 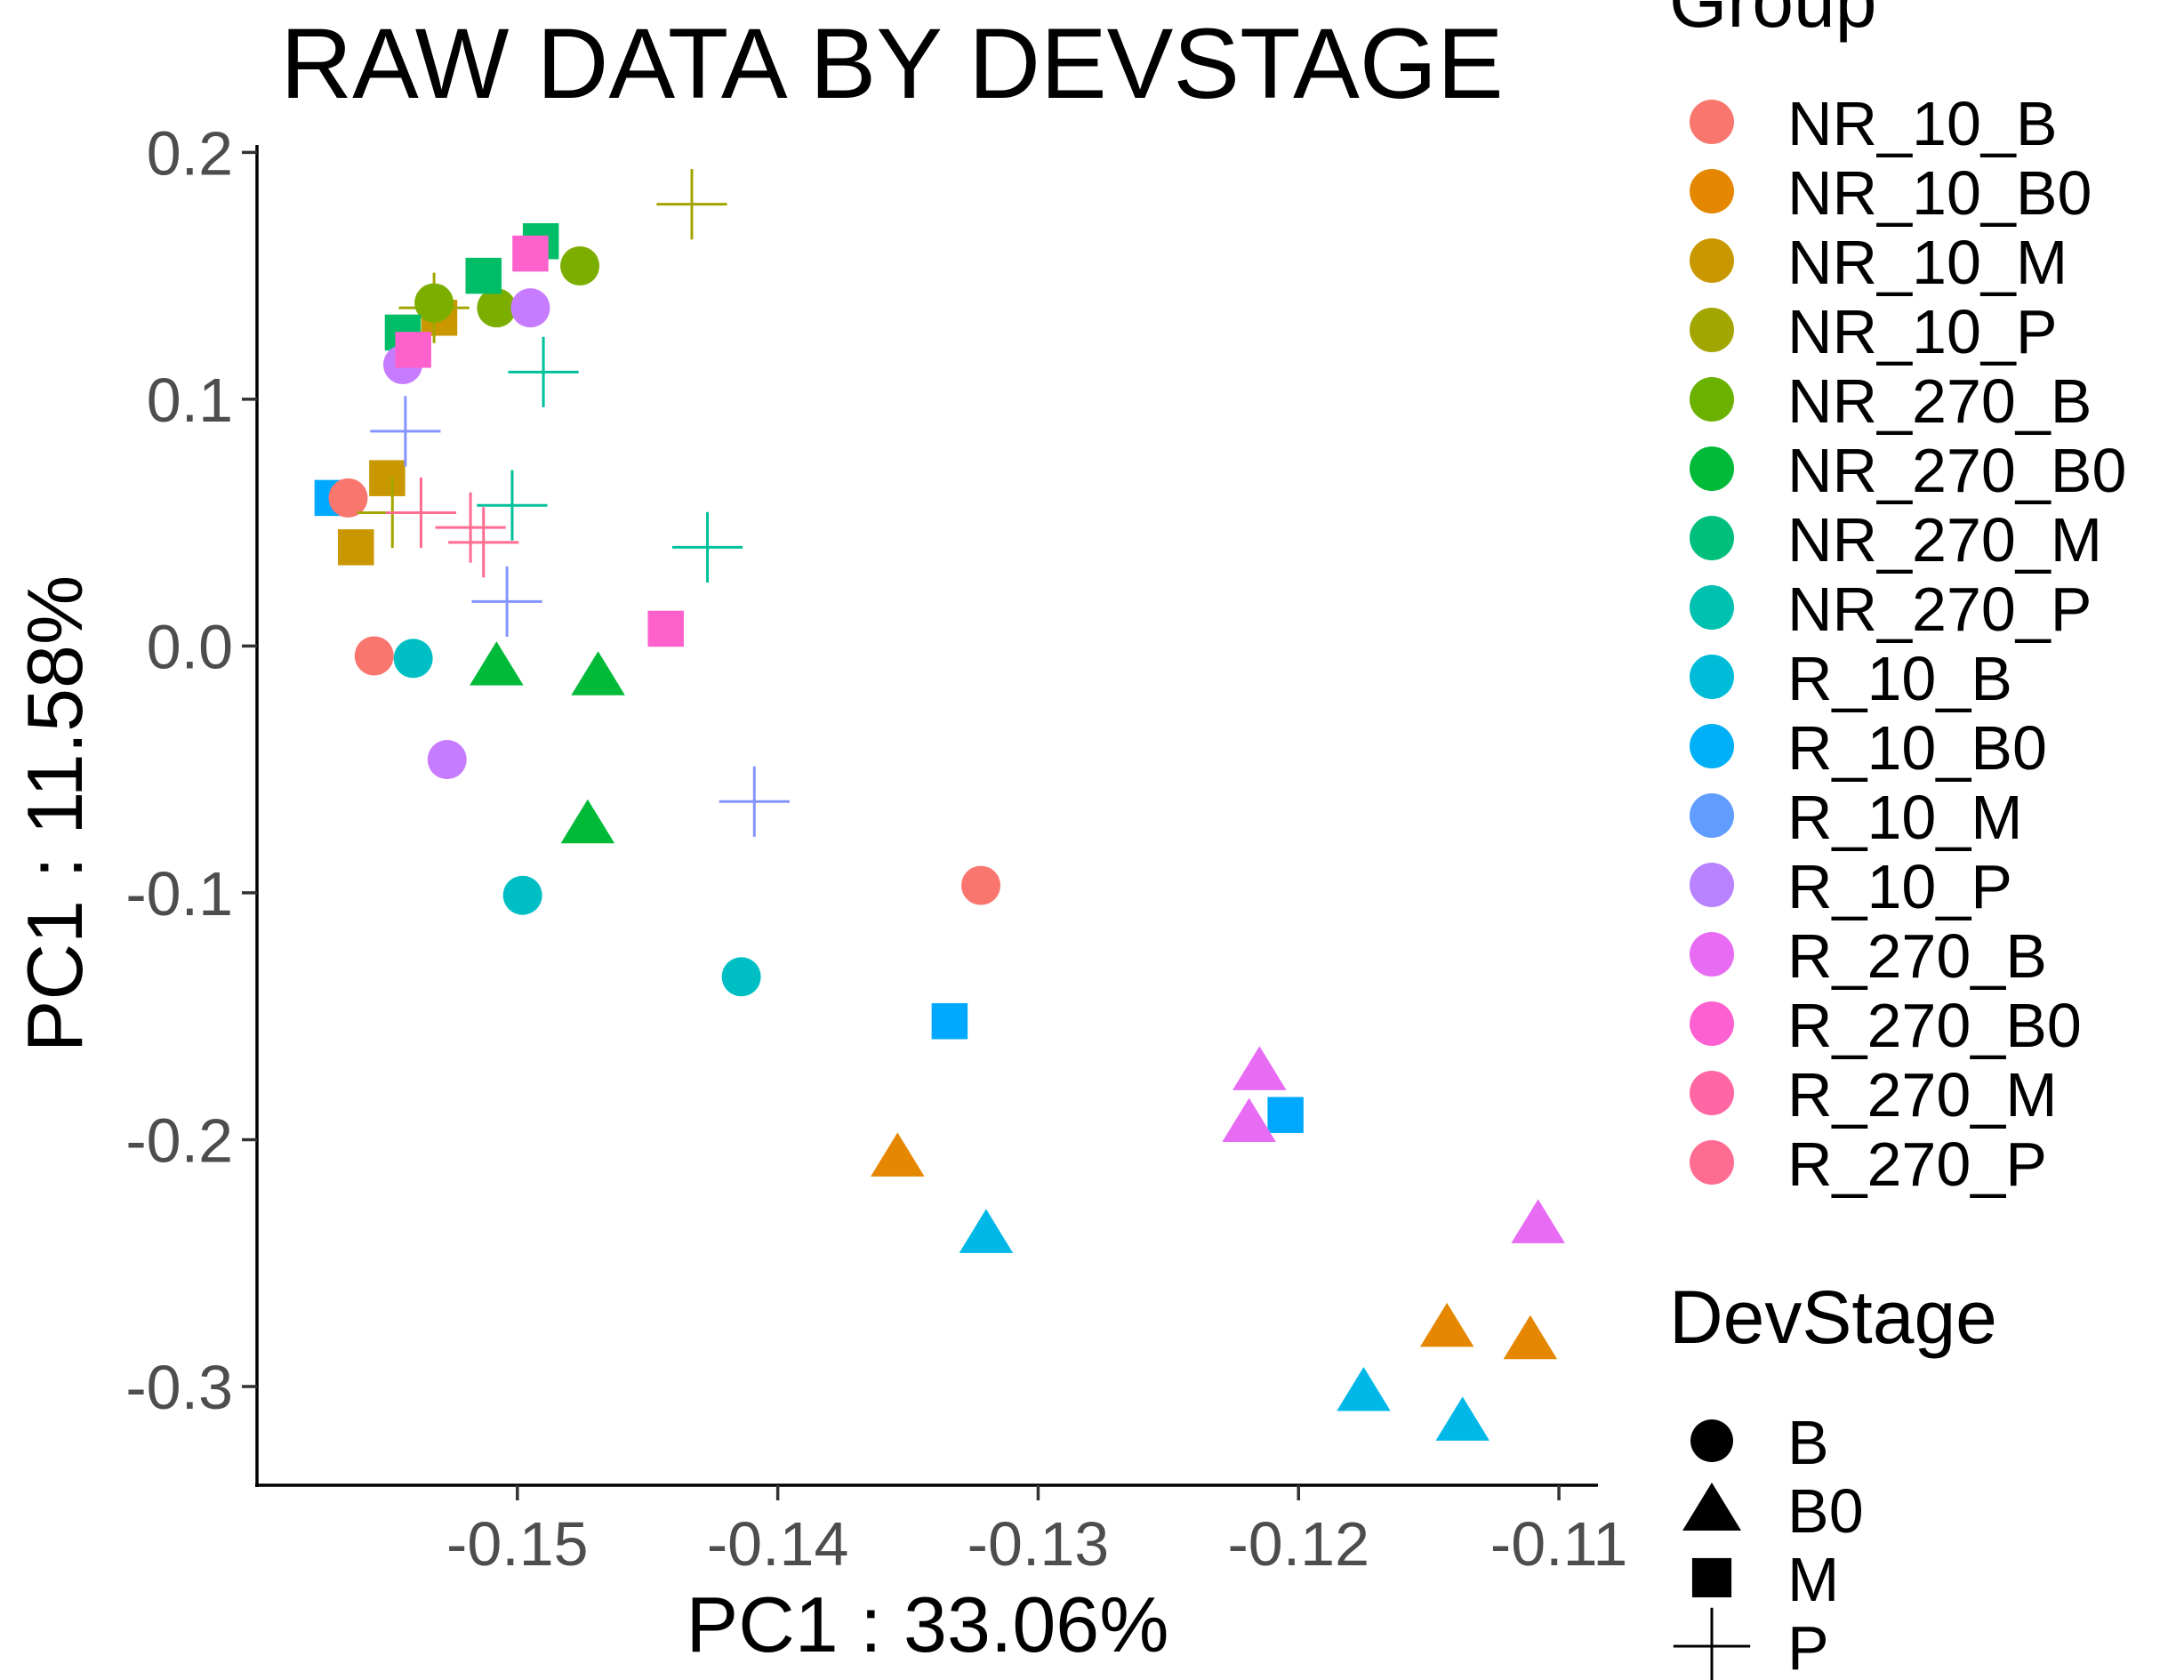 What do you see at coordinates (928, 1624) in the screenshot?
I see `x-axis-title: PC1 : 33.06%` at bounding box center [928, 1624].